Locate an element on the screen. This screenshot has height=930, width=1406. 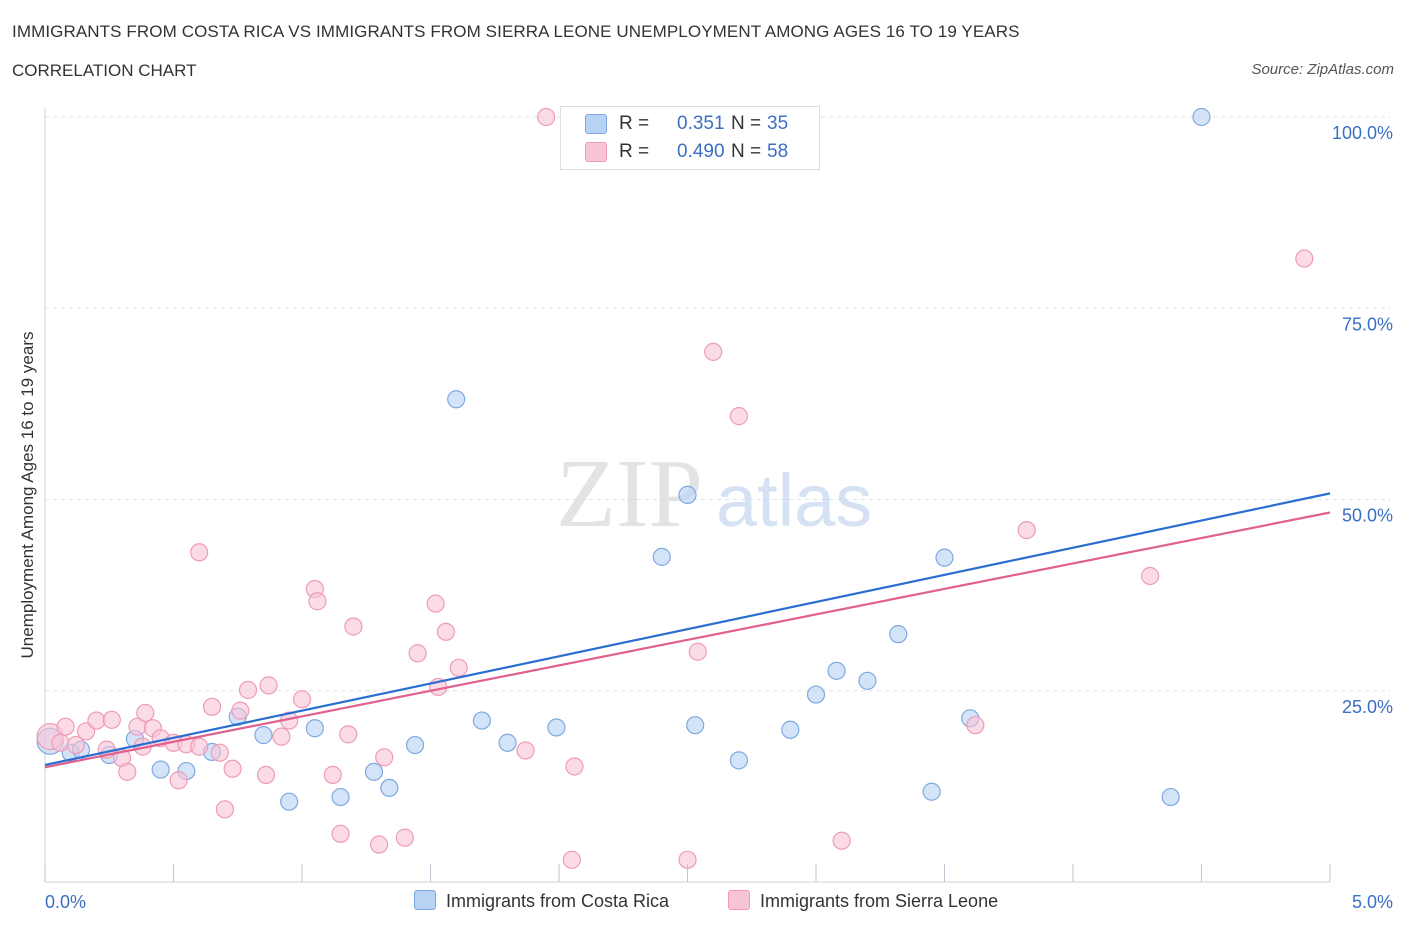
legend-r-value: 0.490 is located at coordinates (701, 151).